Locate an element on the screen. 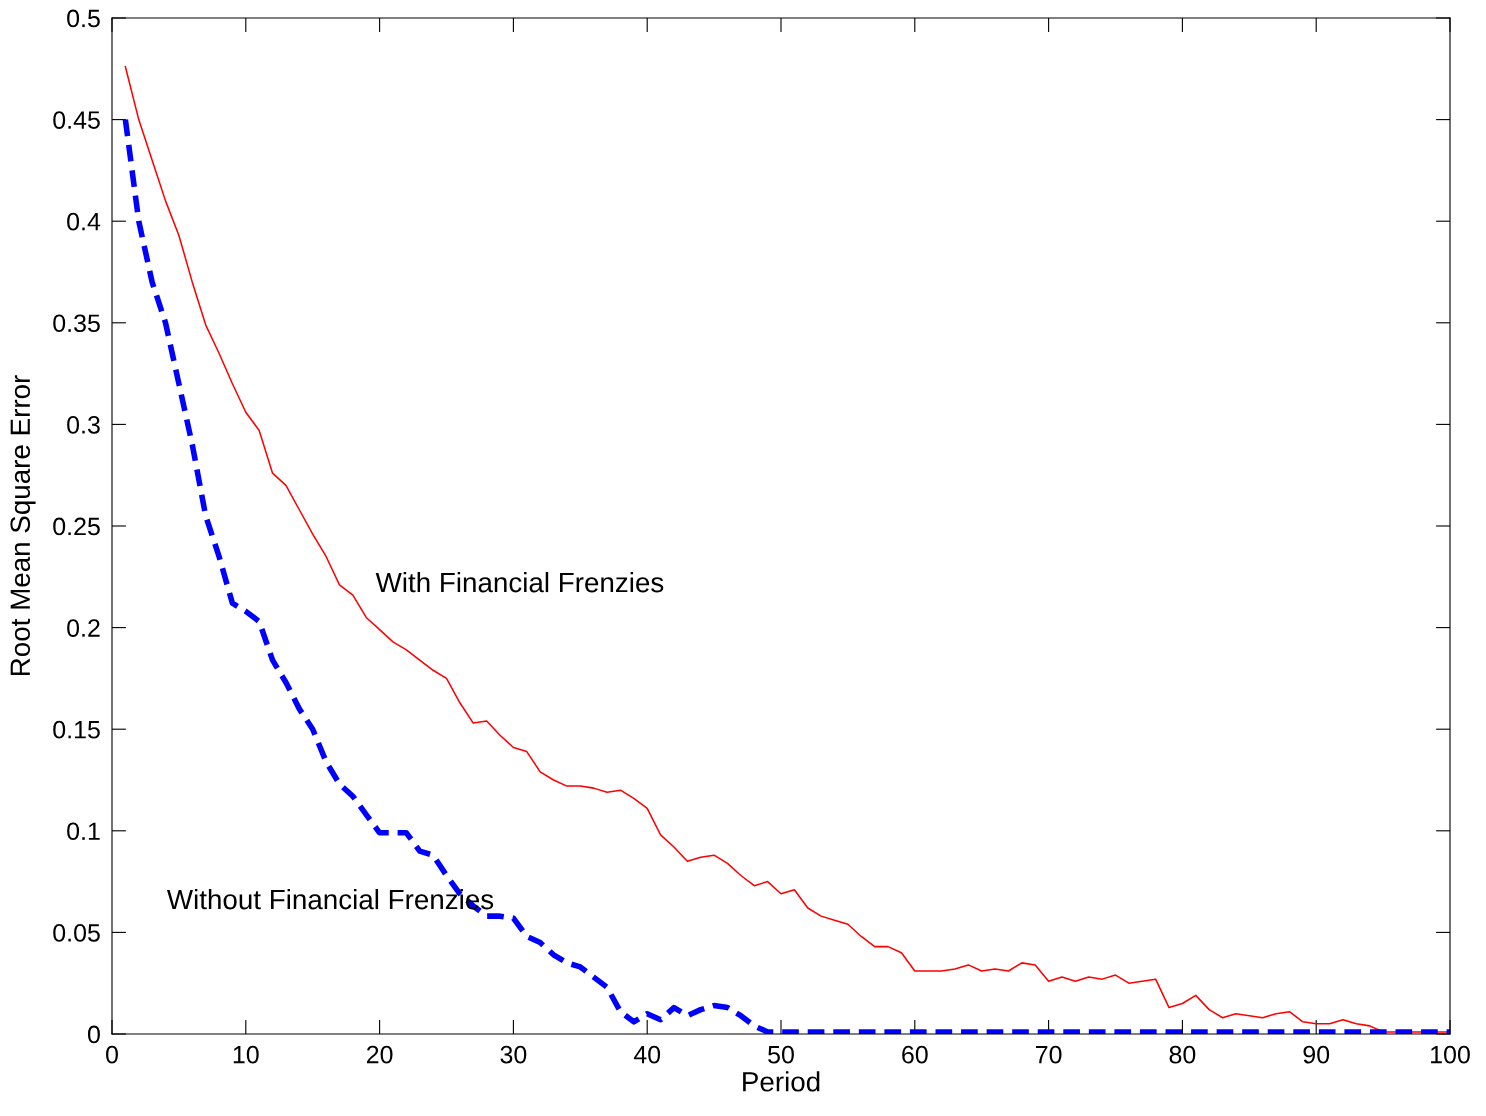 The height and width of the screenshot is (1116, 1486). x-tick-label: 60 is located at coordinates (915, 1054).